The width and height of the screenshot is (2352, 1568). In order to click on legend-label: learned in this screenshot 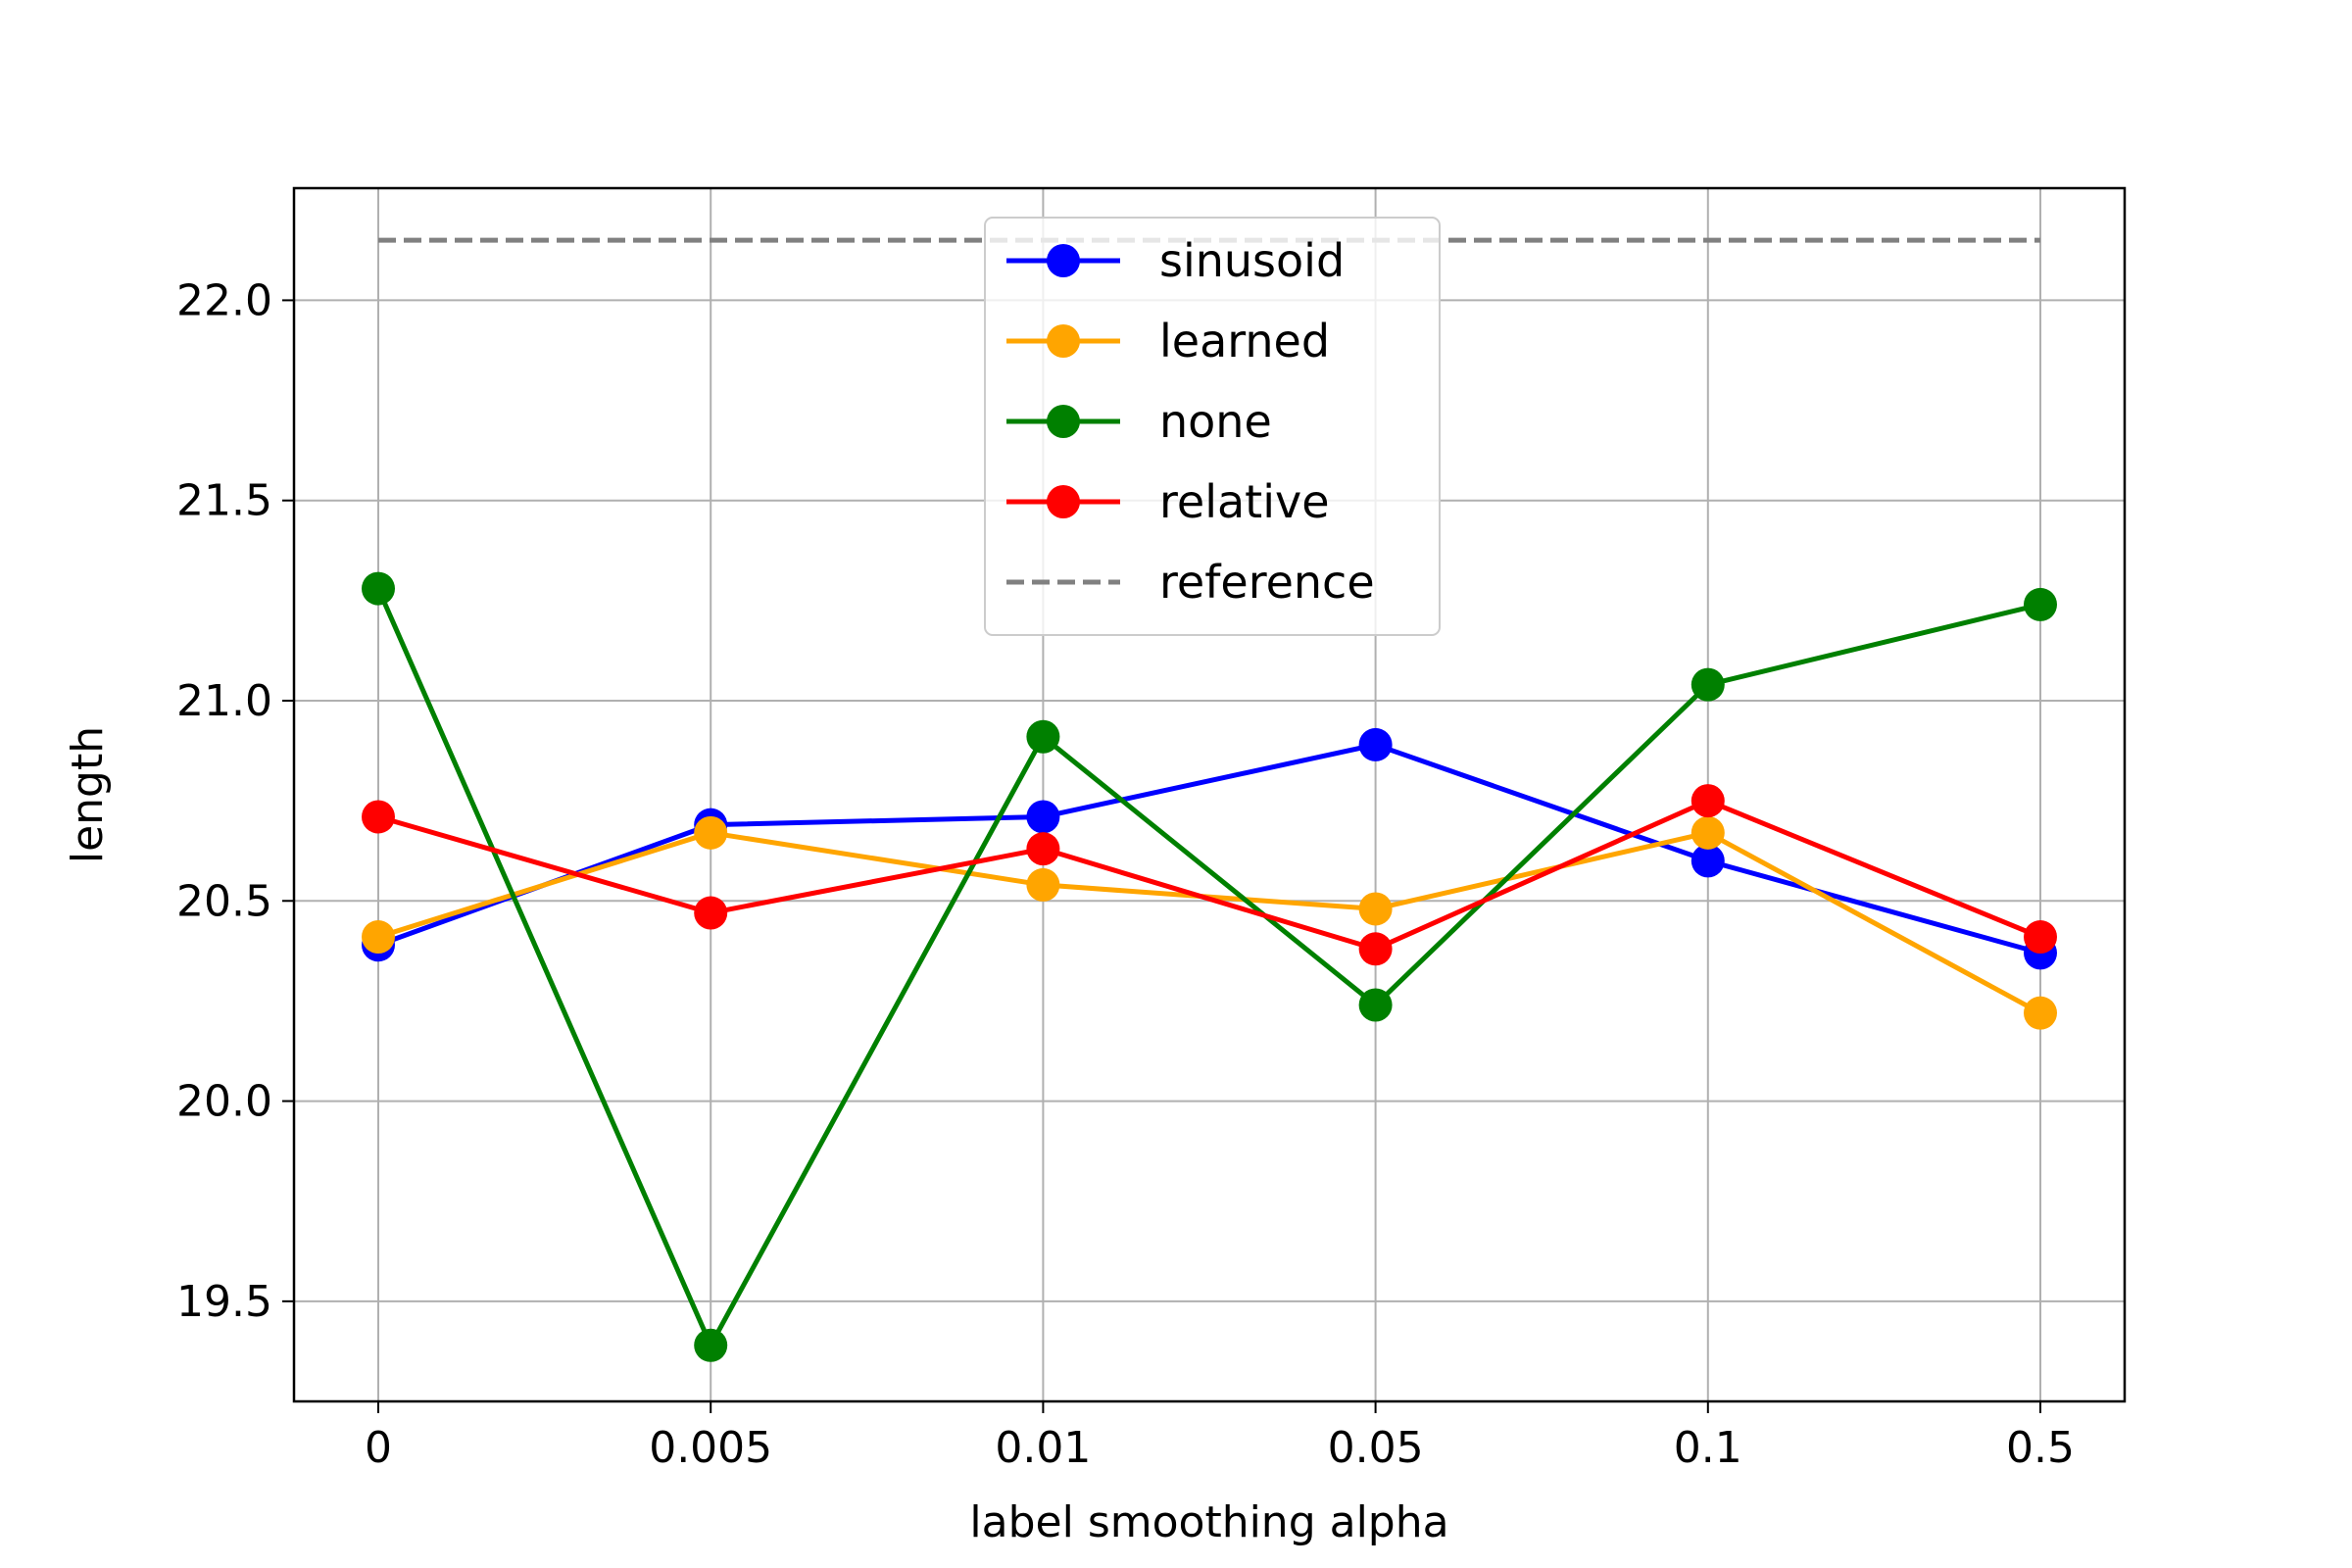, I will do `click(1244, 341)`.